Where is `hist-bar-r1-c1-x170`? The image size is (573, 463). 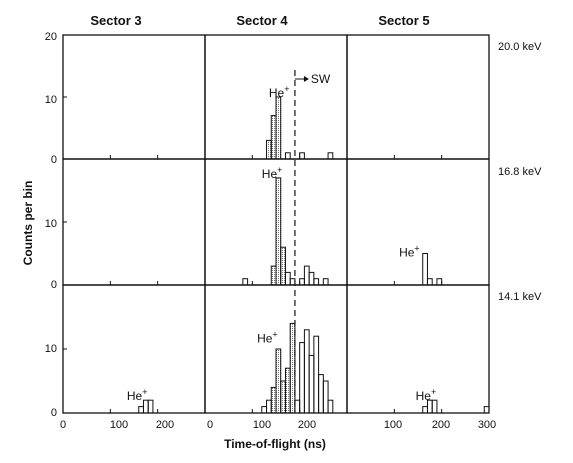
hist-bar-r1-c1-x170 is located at coordinates (287, 278).